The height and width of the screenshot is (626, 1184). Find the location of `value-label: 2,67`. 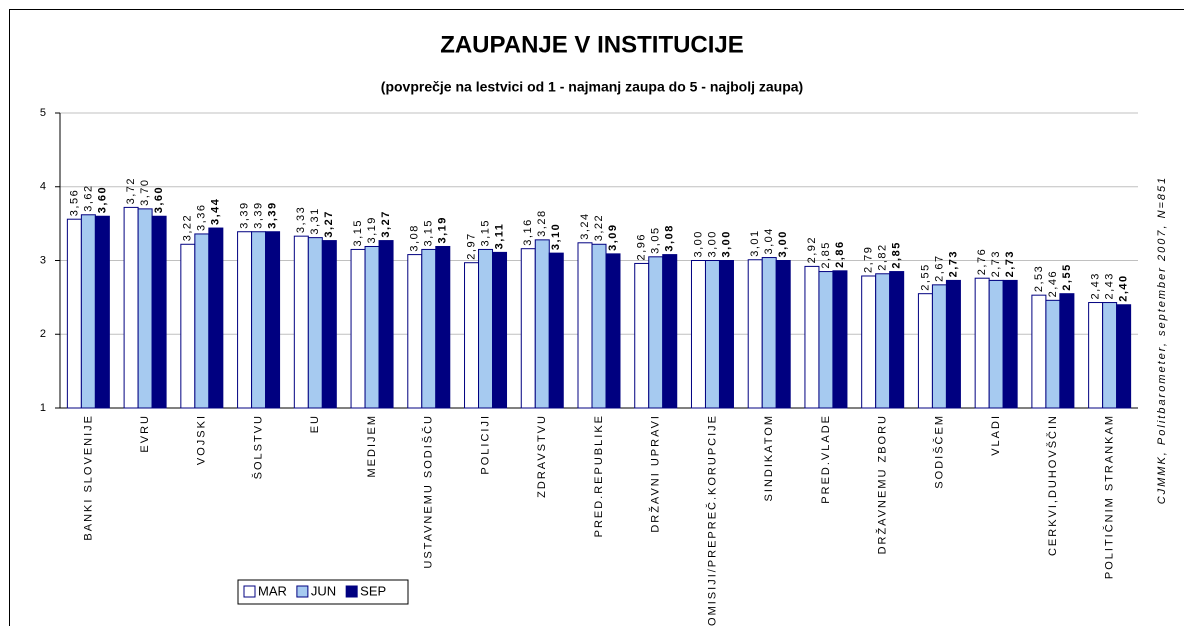

value-label: 2,67 is located at coordinates (939, 267).